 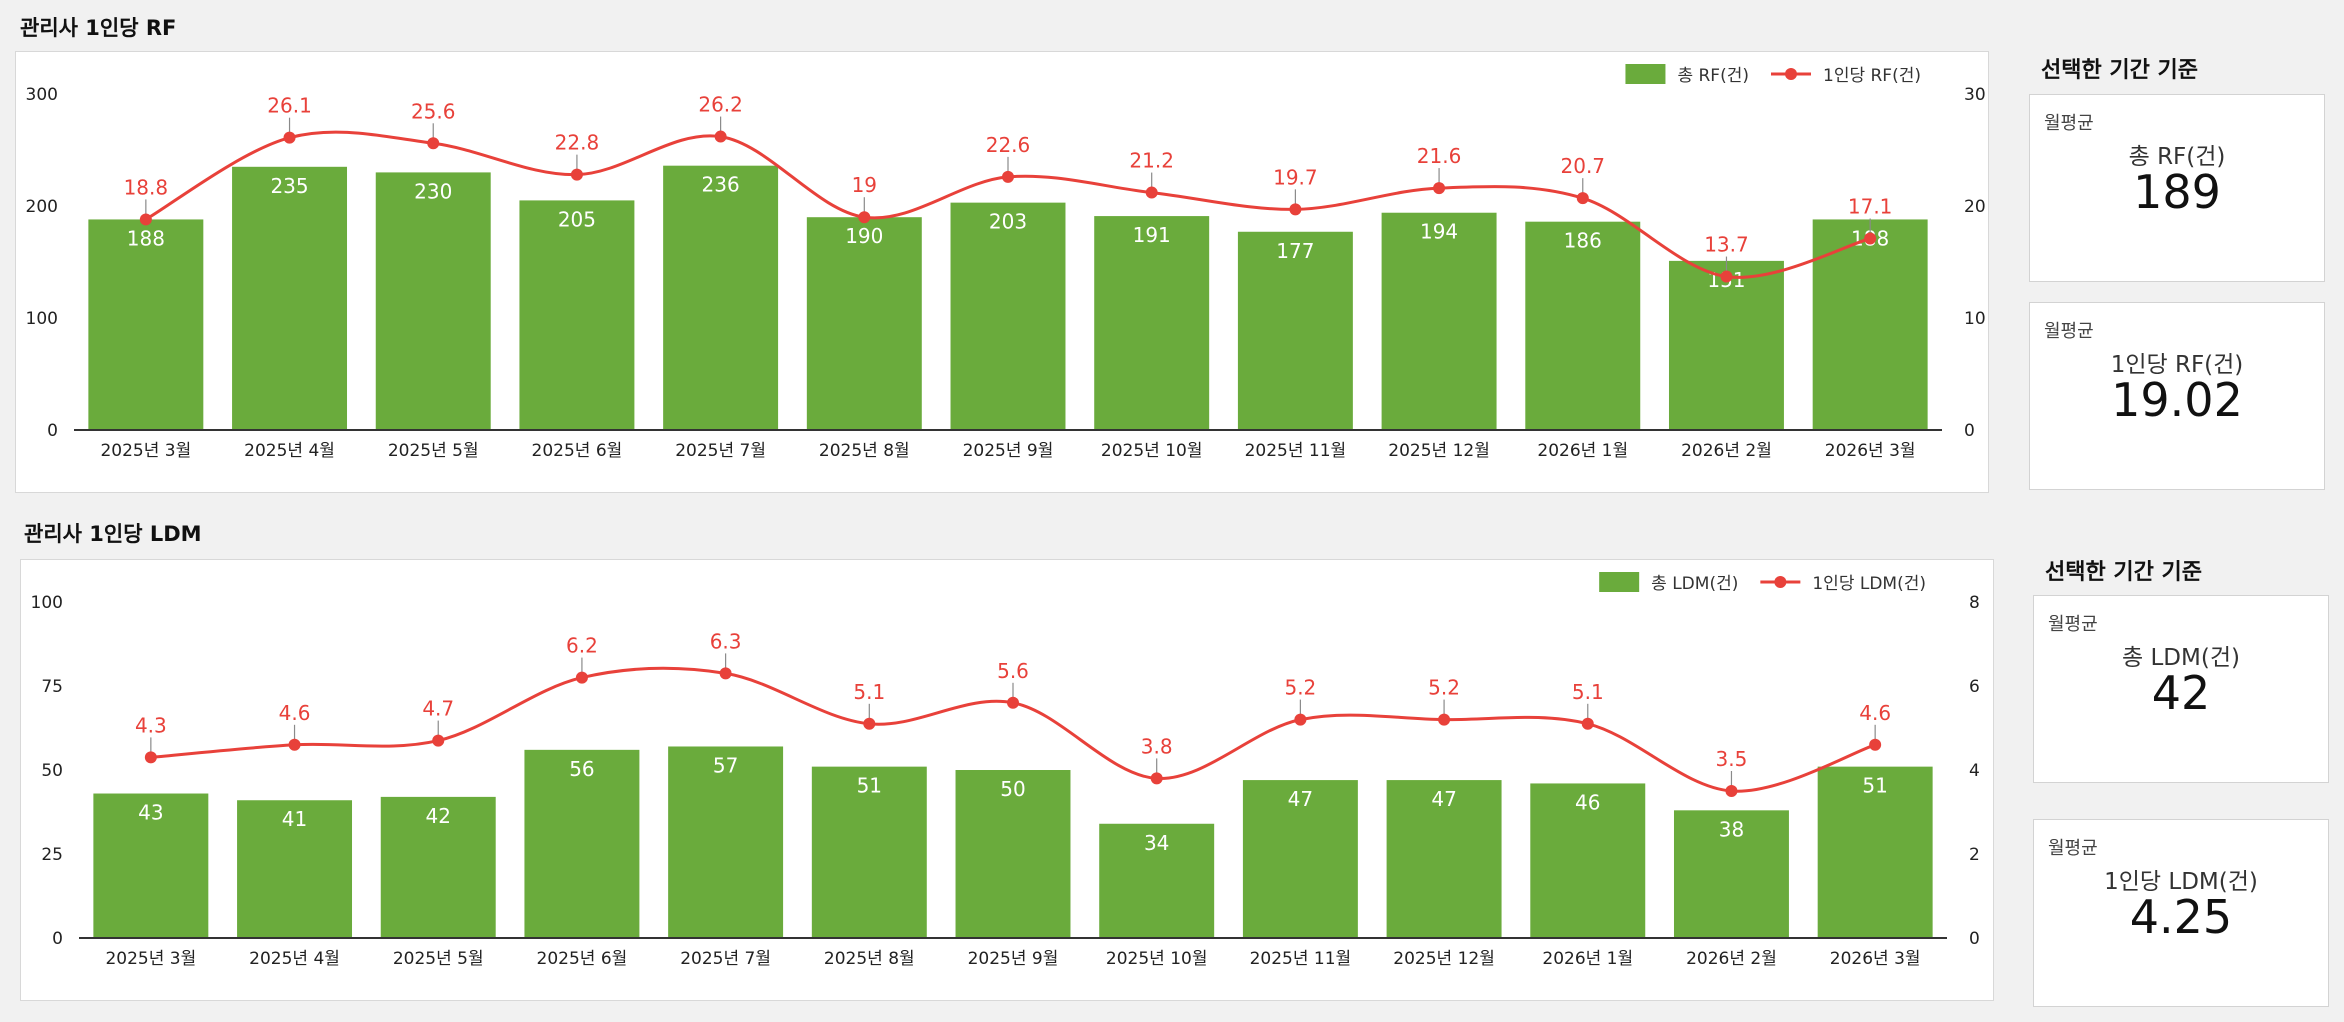 What do you see at coordinates (289, 106) in the screenshot?
I see `rf-point-label: 26.1` at bounding box center [289, 106].